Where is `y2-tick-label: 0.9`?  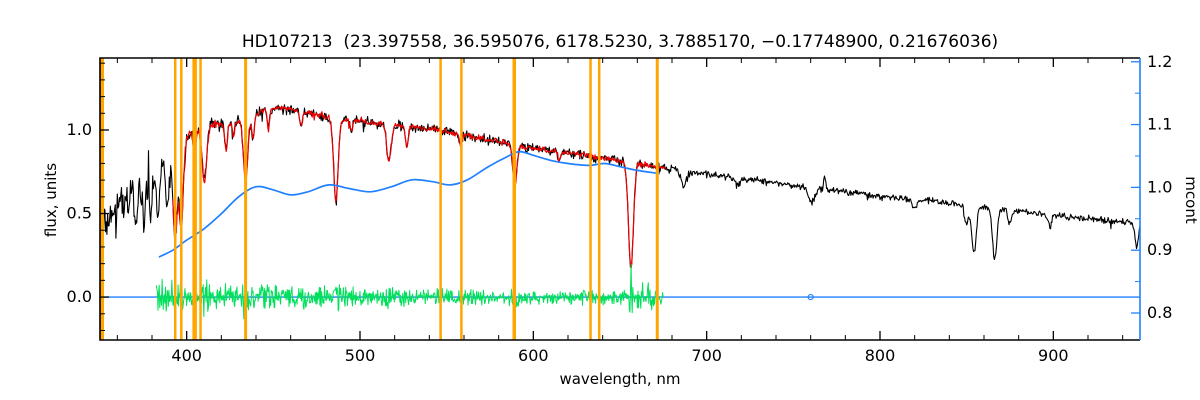
y2-tick-label: 0.9 is located at coordinates (1159, 249).